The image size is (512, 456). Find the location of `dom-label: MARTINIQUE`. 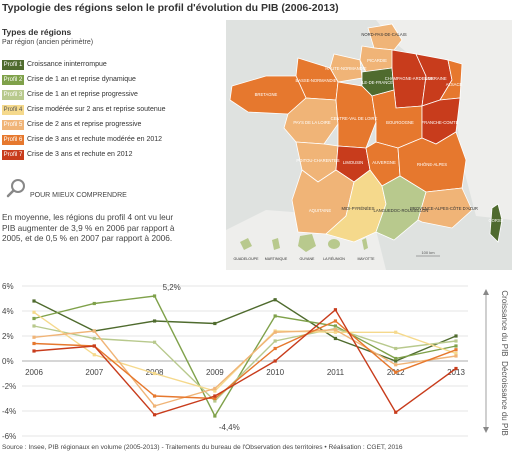

dom-label: MARTINIQUE is located at coordinates (276, 259).